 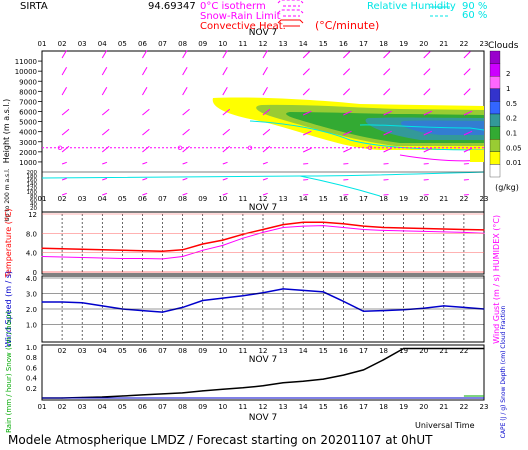 I want to click on rain-date-label: NOV 7, so click(x=263, y=360).